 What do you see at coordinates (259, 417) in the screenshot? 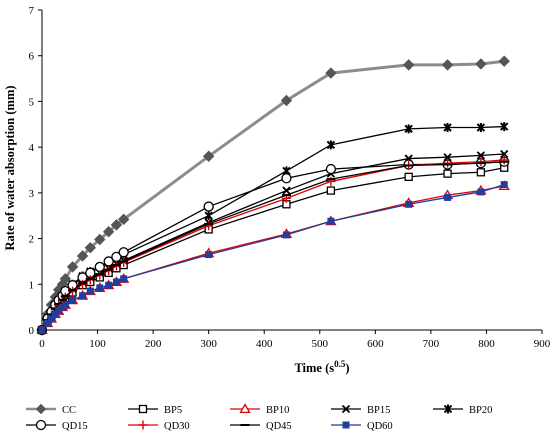
I see `legend: CC BP5 BP10 BP15 BP20 QD15 QD30 QD45 QD60` at bounding box center [259, 417].